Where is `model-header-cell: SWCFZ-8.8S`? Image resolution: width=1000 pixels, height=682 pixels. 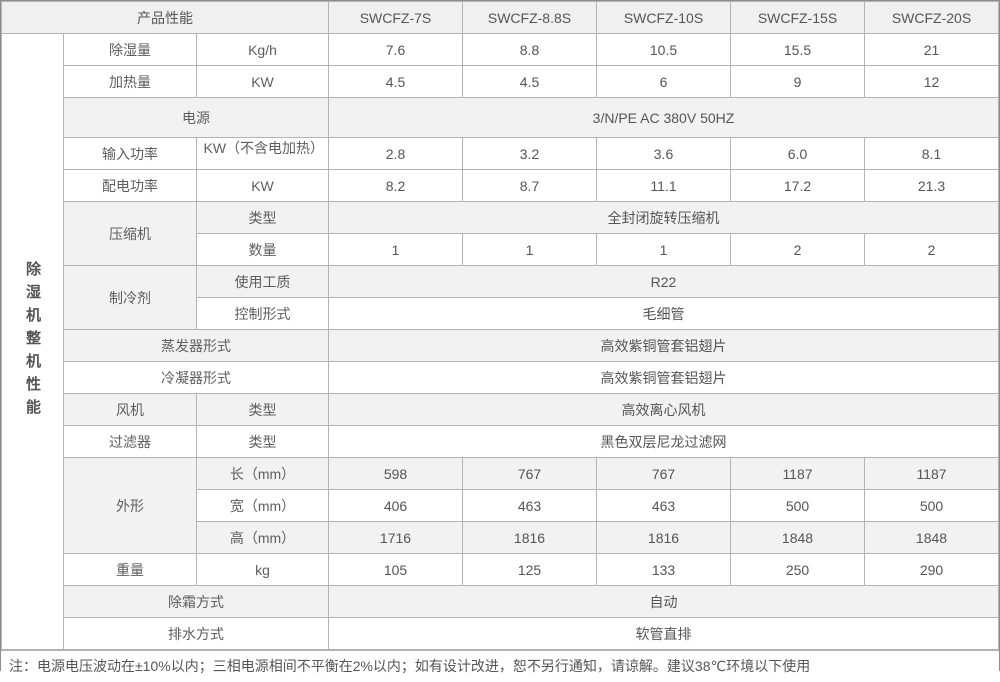
model-header-cell: SWCFZ-8.8S is located at coordinates (529, 17).